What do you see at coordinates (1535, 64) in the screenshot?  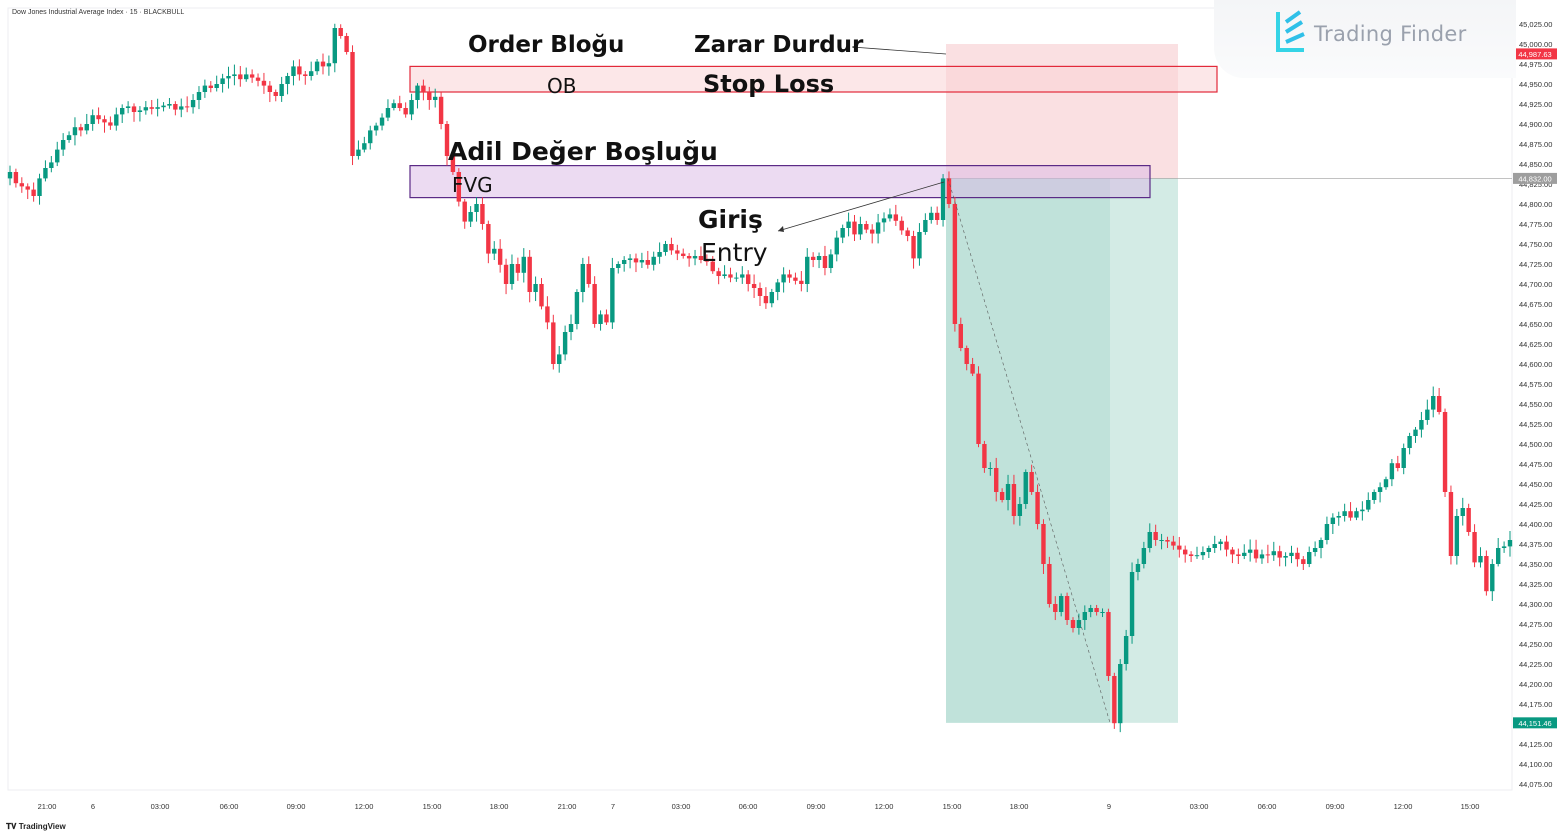 I see `y-tick-label: 44,975.00` at bounding box center [1535, 64].